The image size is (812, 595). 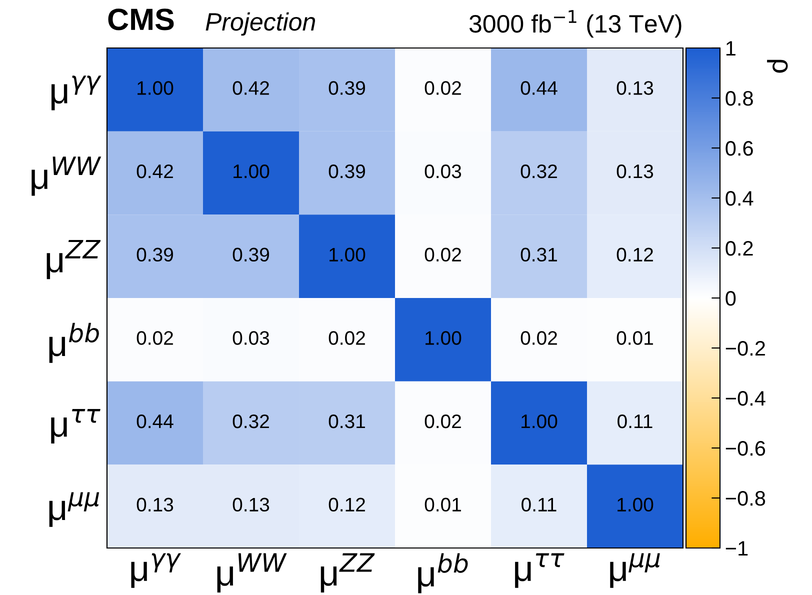 I want to click on color-bar-title: ρ, so click(x=777, y=66).